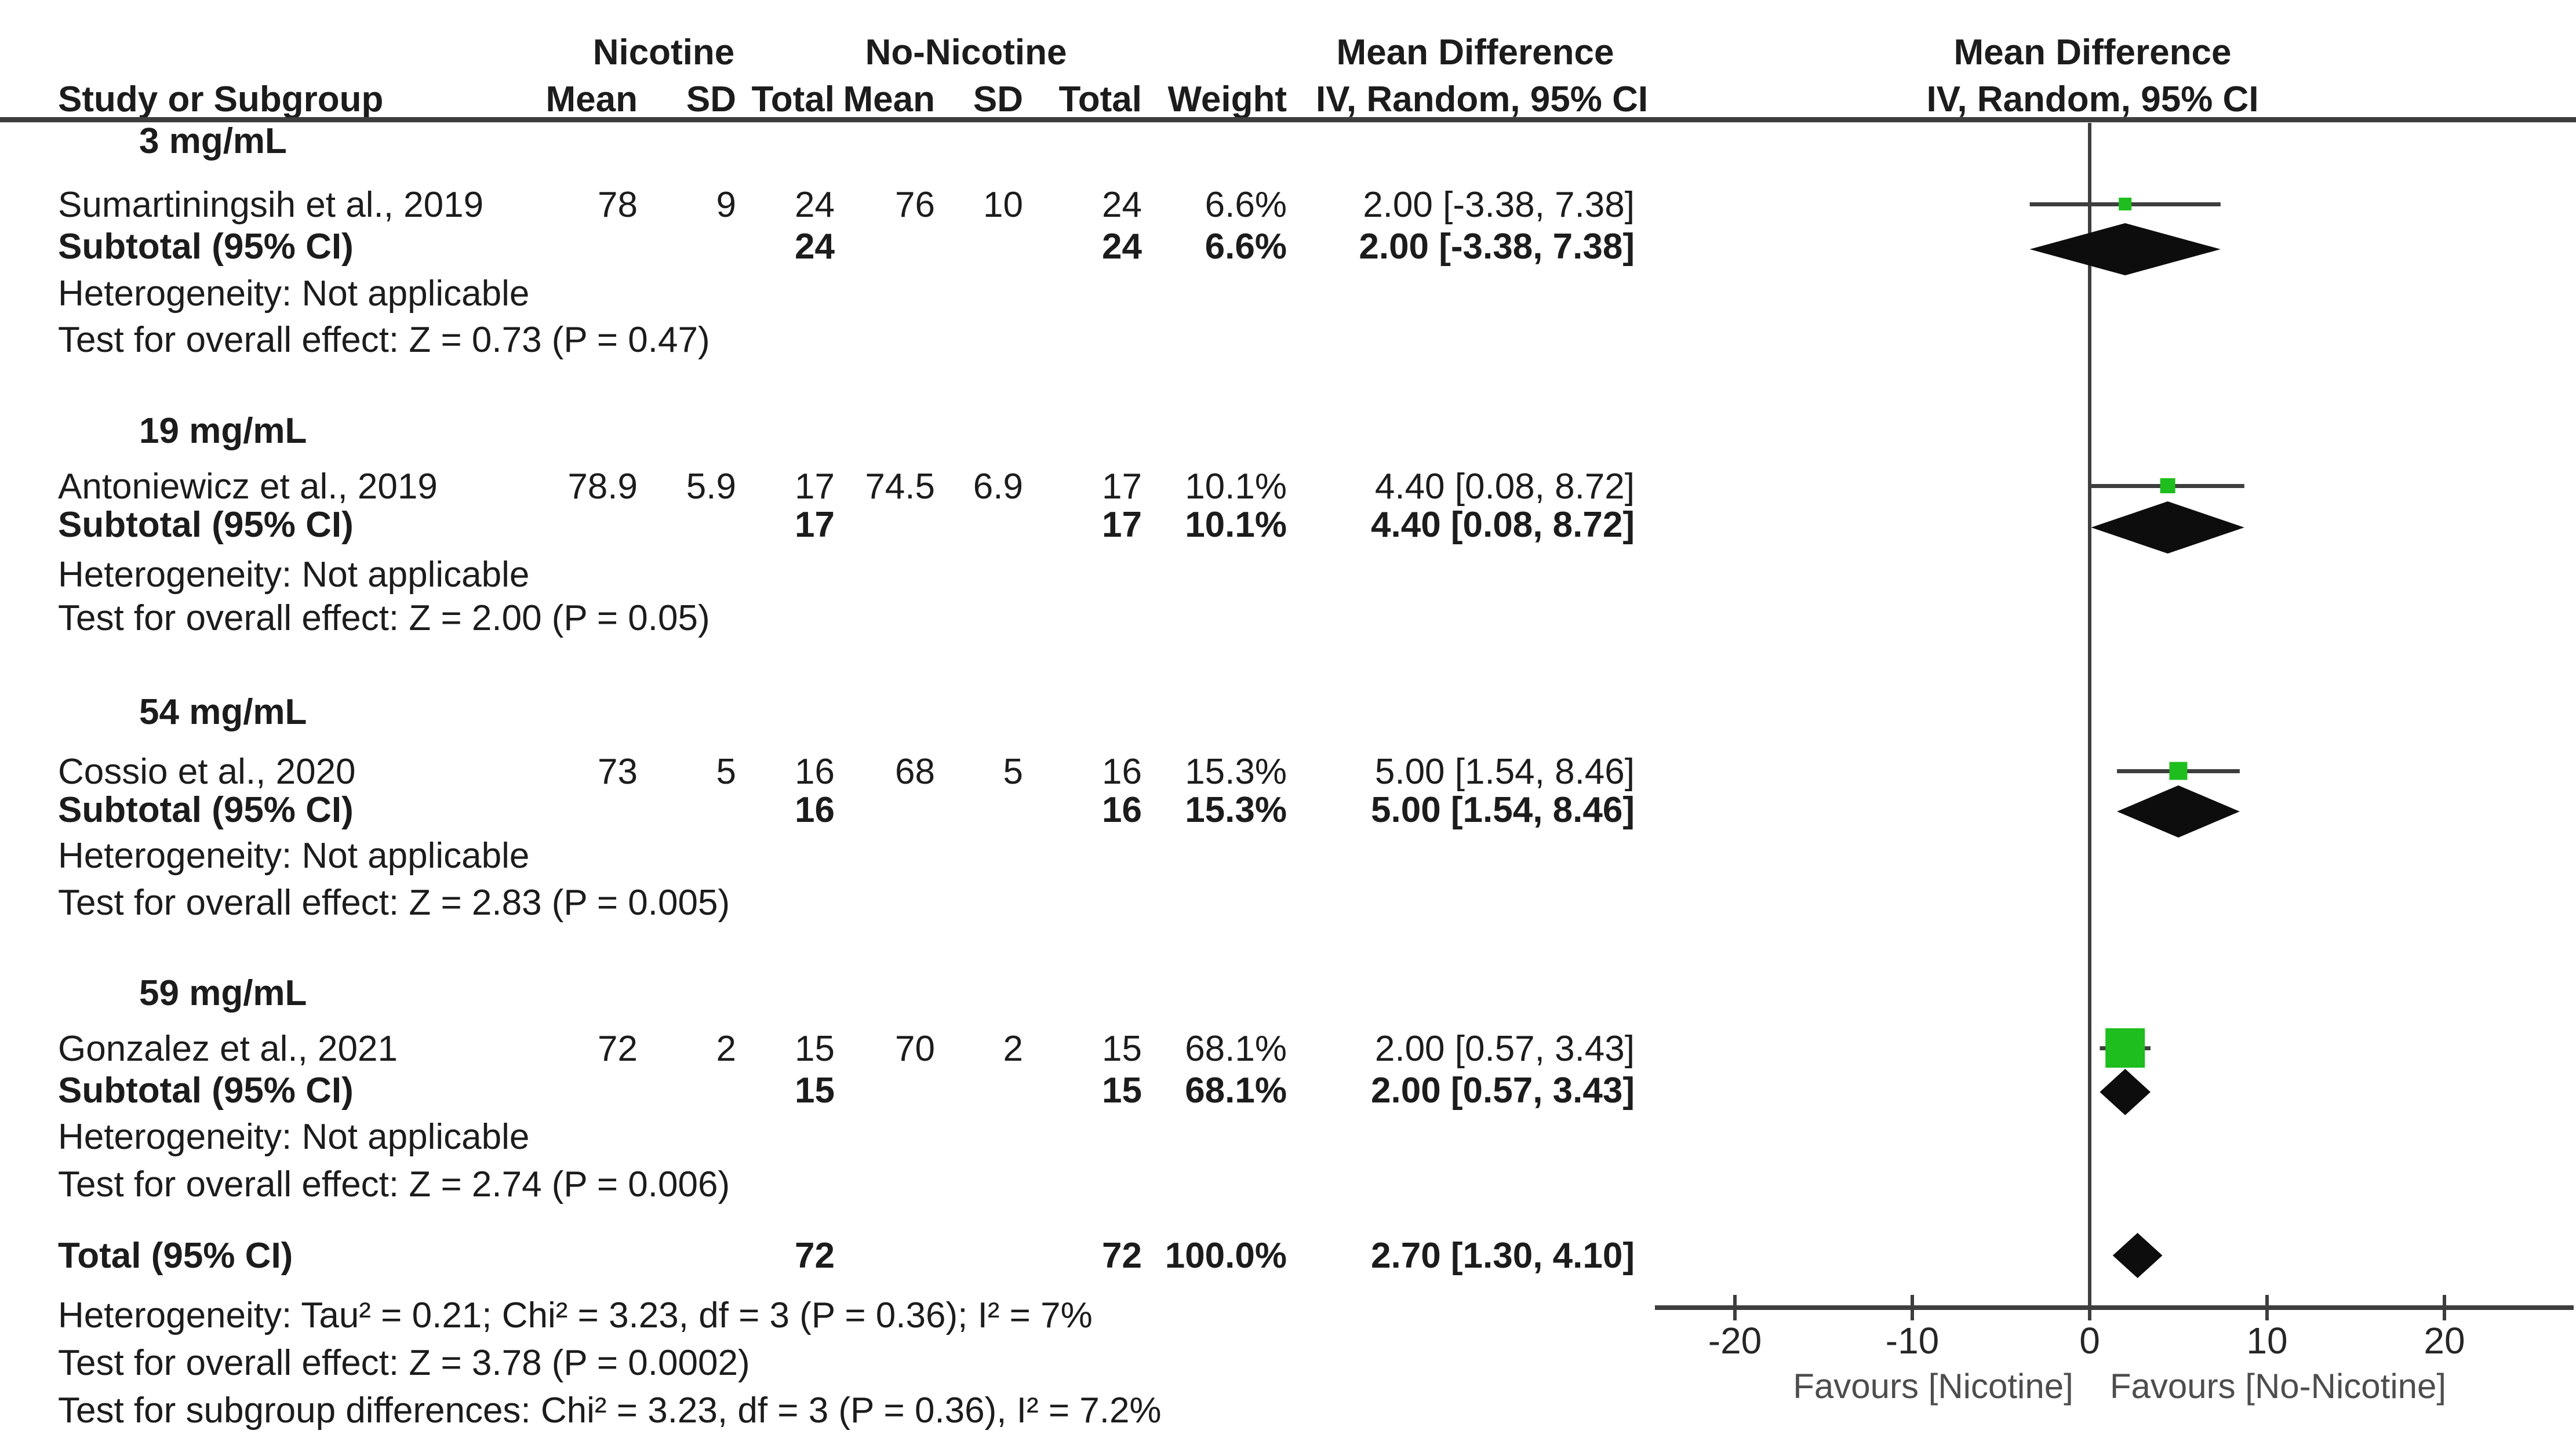 Image resolution: width=2576 pixels, height=1434 pixels. I want to click on study-mean-nicotine: 72, so click(618, 1049).